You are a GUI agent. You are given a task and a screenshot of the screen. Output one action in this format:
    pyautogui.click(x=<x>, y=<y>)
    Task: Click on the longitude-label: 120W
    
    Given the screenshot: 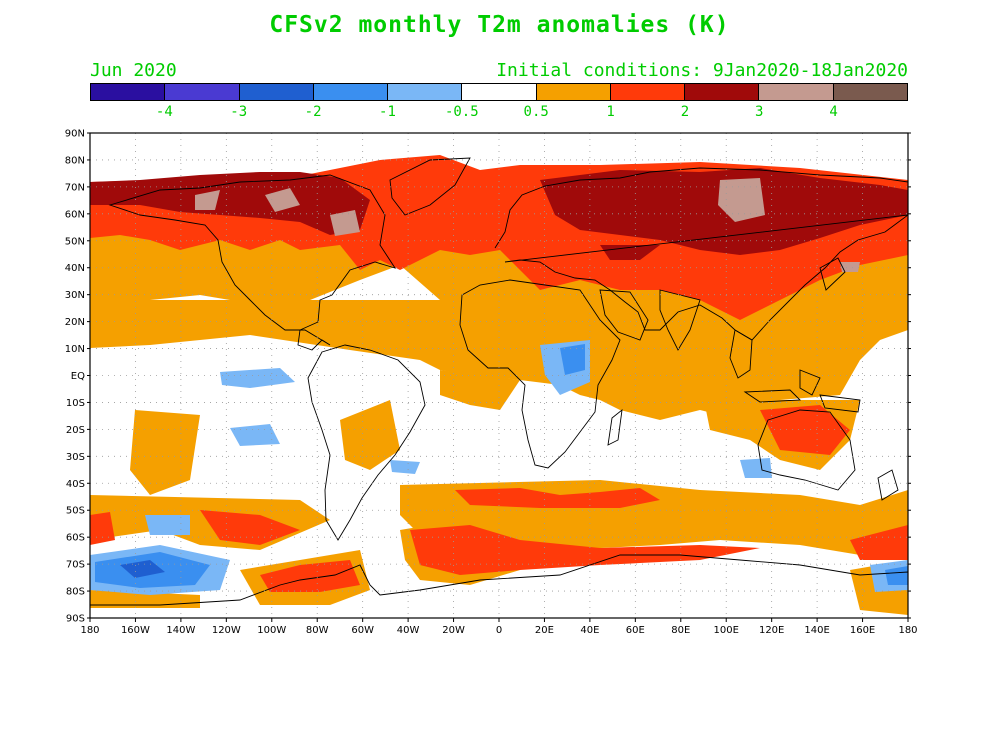 What is the action you would take?
    pyautogui.click(x=226, y=630)
    